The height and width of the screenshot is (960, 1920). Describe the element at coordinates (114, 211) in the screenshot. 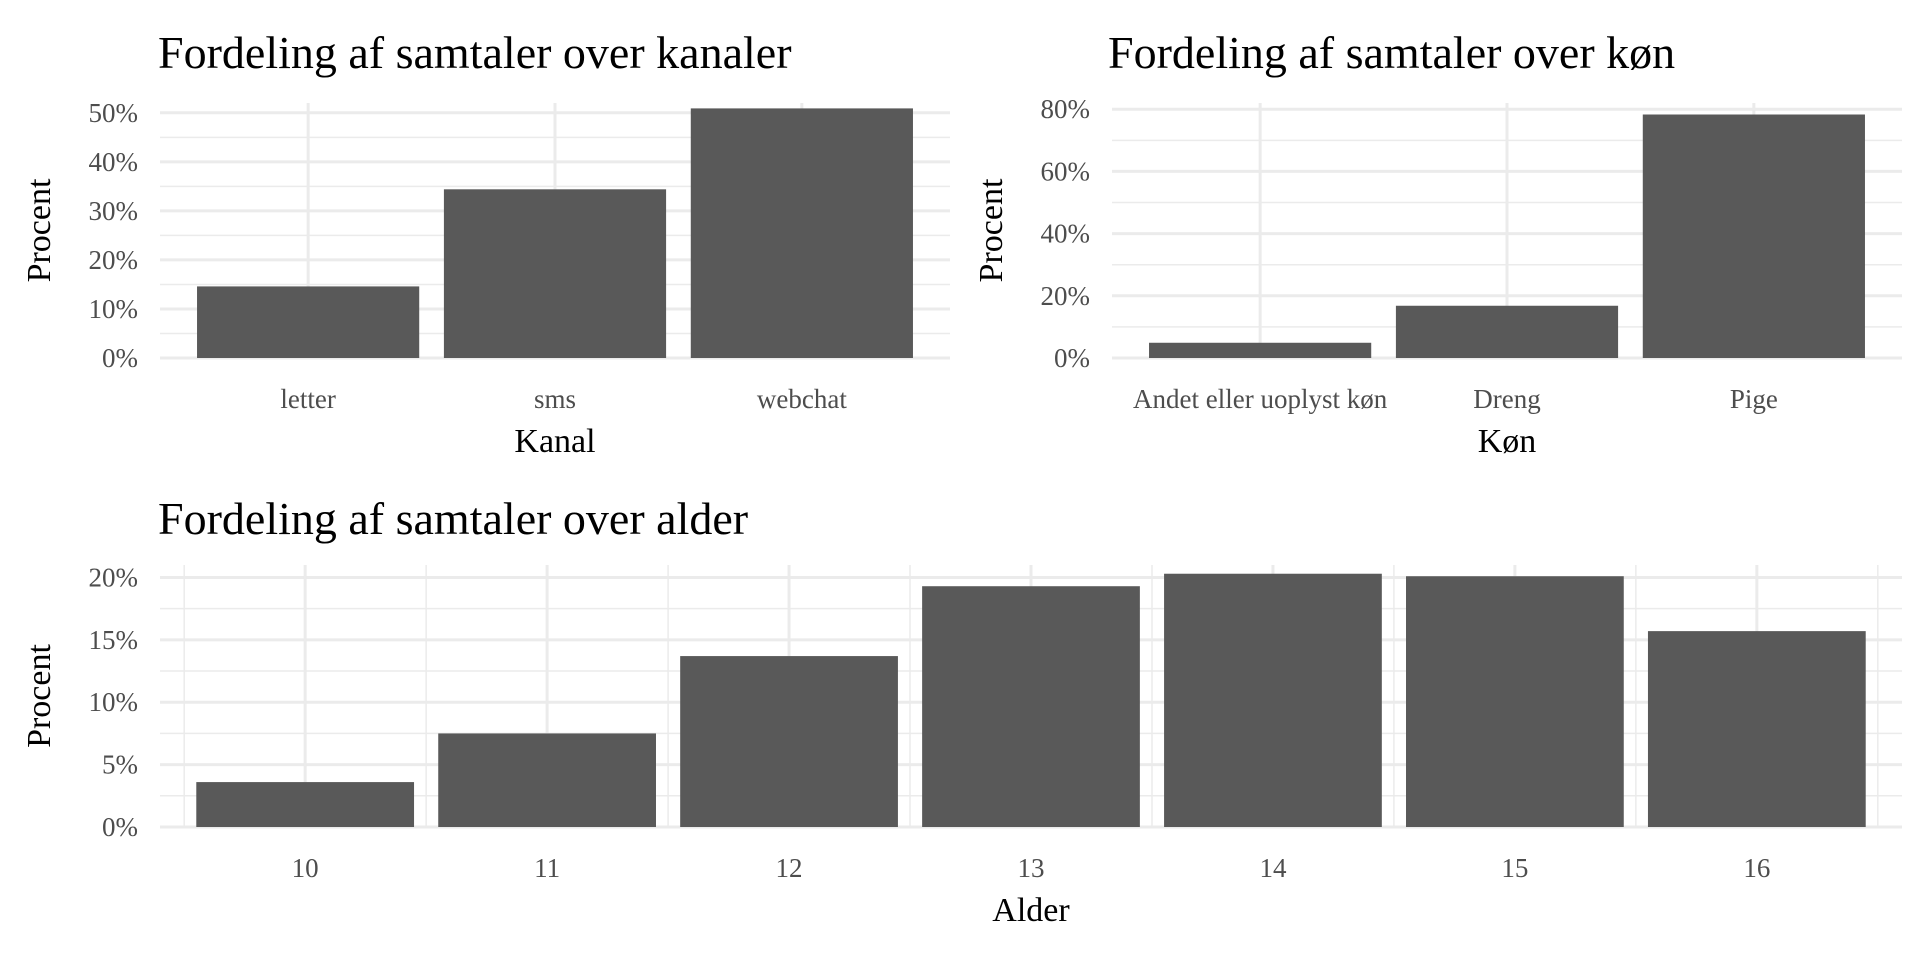

I see `y-tick-label: 30%` at that location.